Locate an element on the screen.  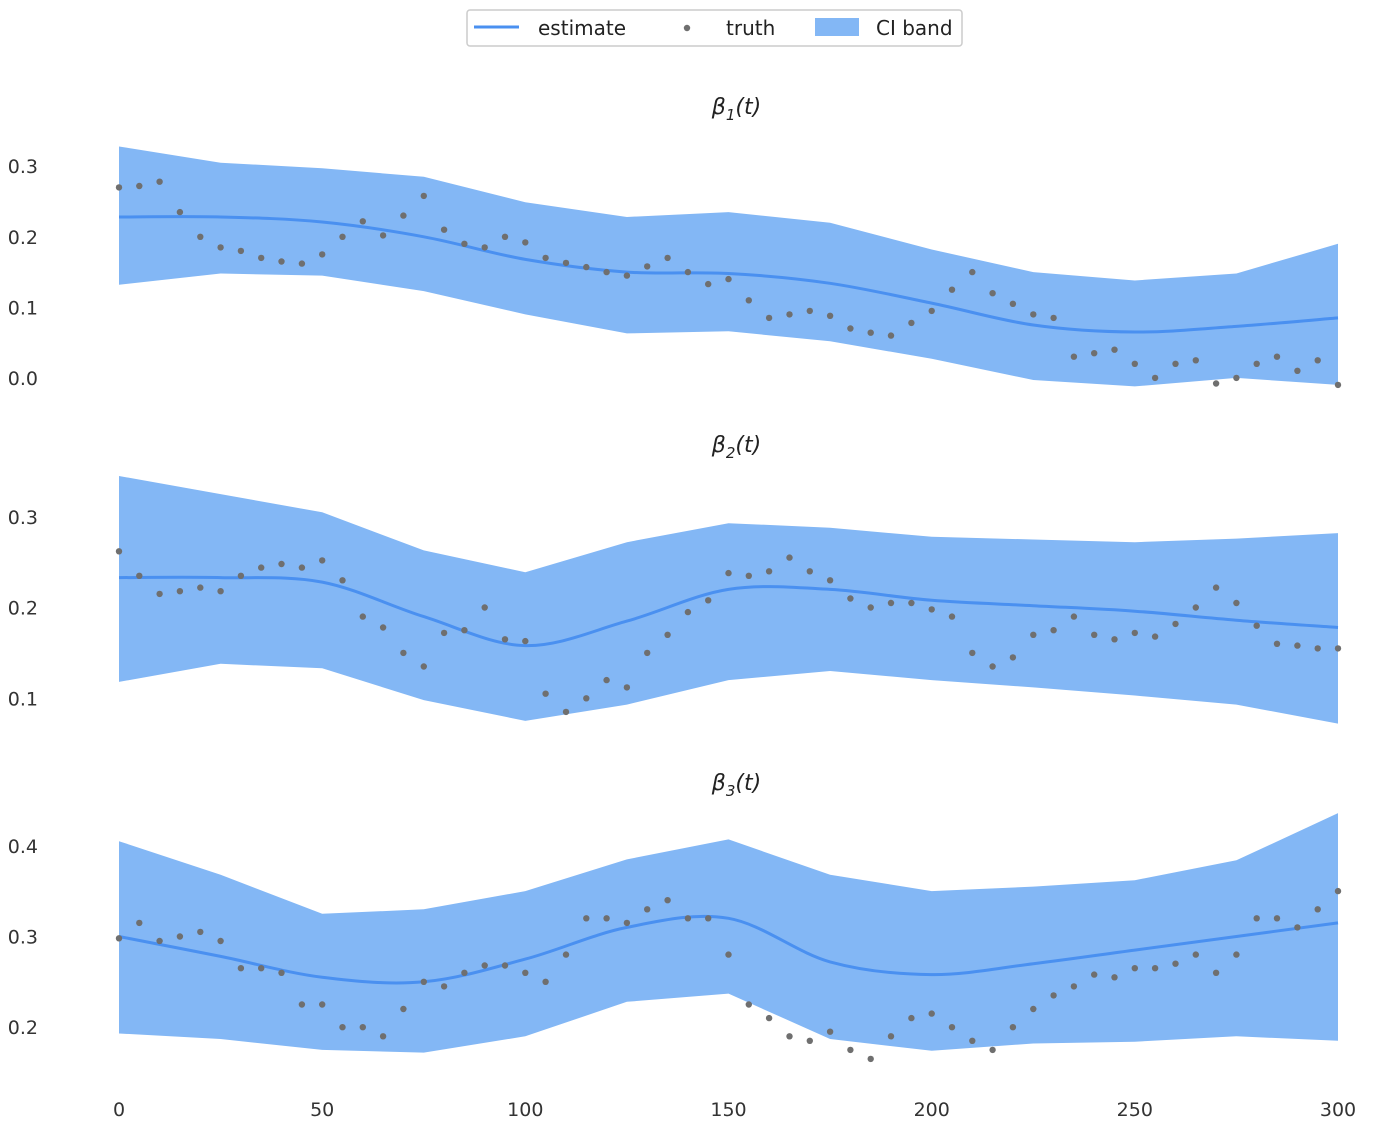
y-tick-label: 0.4 is located at coordinates (23, 847).